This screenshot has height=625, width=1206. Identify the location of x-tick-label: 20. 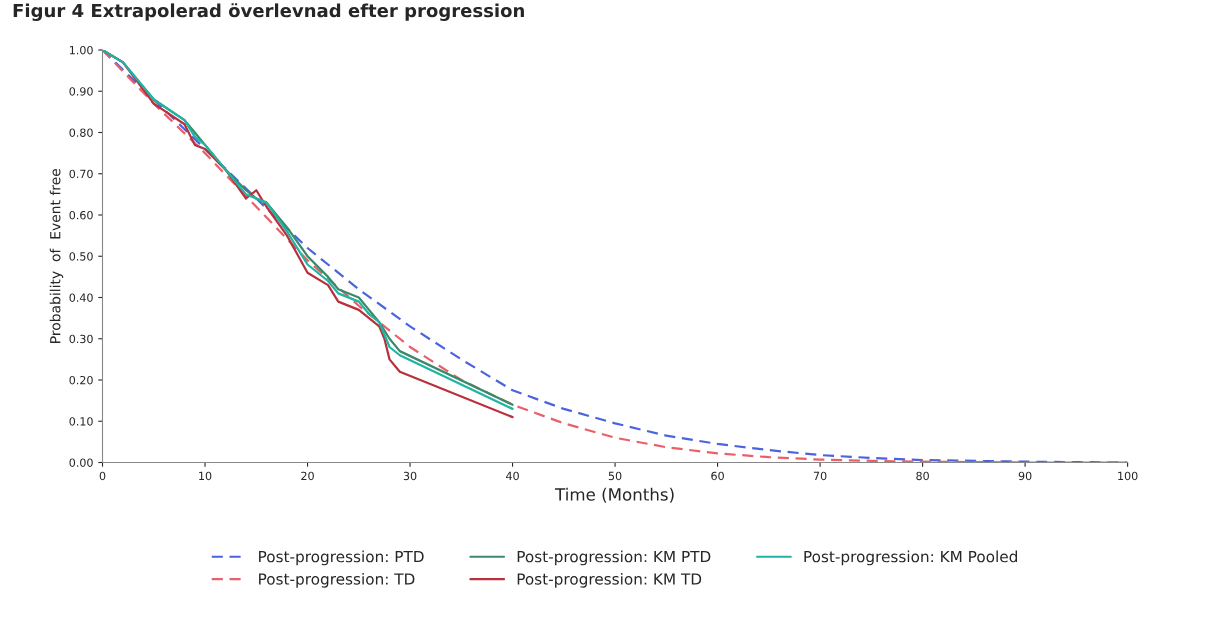
(307, 476).